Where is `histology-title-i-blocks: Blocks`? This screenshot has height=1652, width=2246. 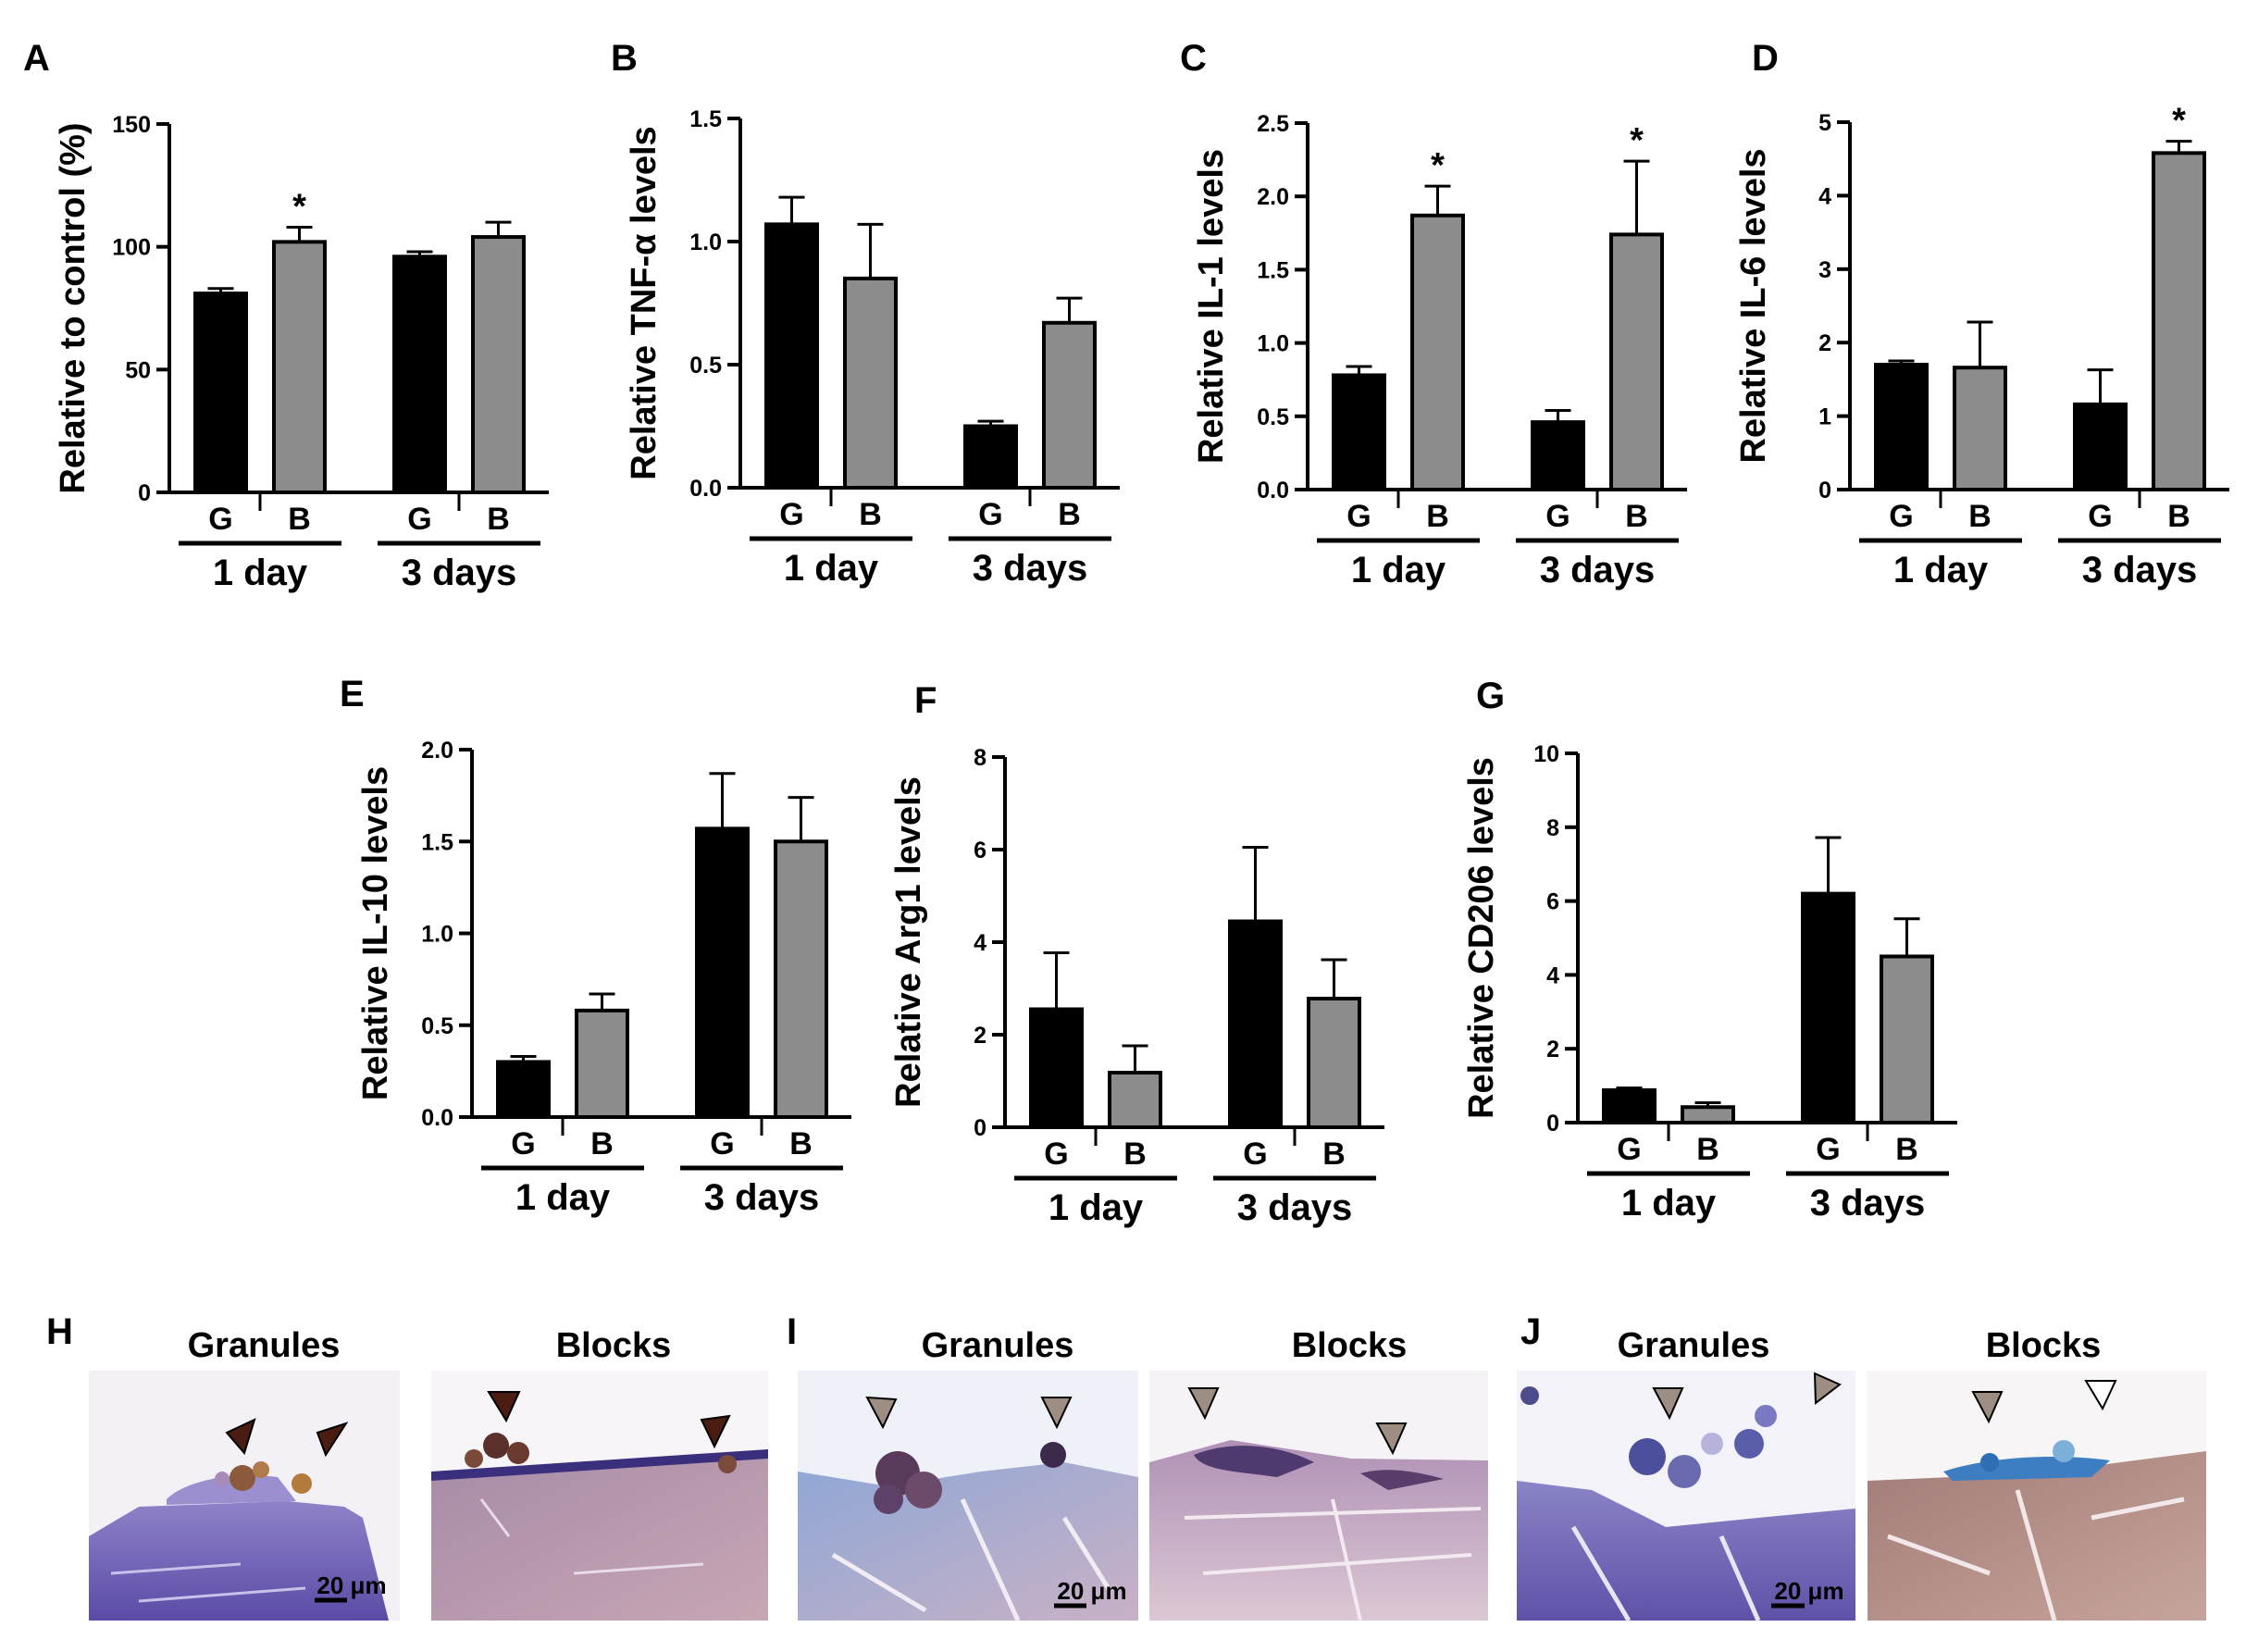 histology-title-i-blocks: Blocks is located at coordinates (1350, 1346).